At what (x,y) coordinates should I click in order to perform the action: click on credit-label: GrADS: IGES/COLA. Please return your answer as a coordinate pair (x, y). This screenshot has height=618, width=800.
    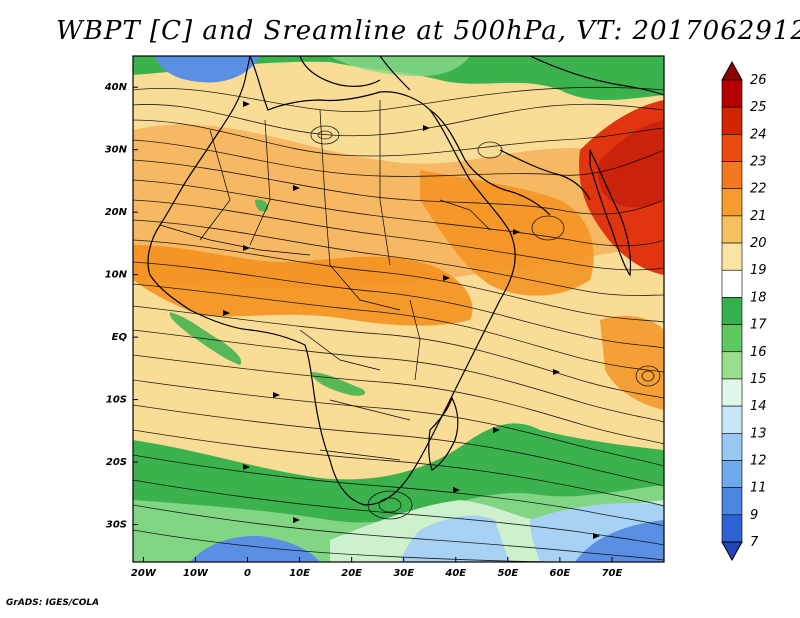
    Looking at the image, I should click on (53, 603).